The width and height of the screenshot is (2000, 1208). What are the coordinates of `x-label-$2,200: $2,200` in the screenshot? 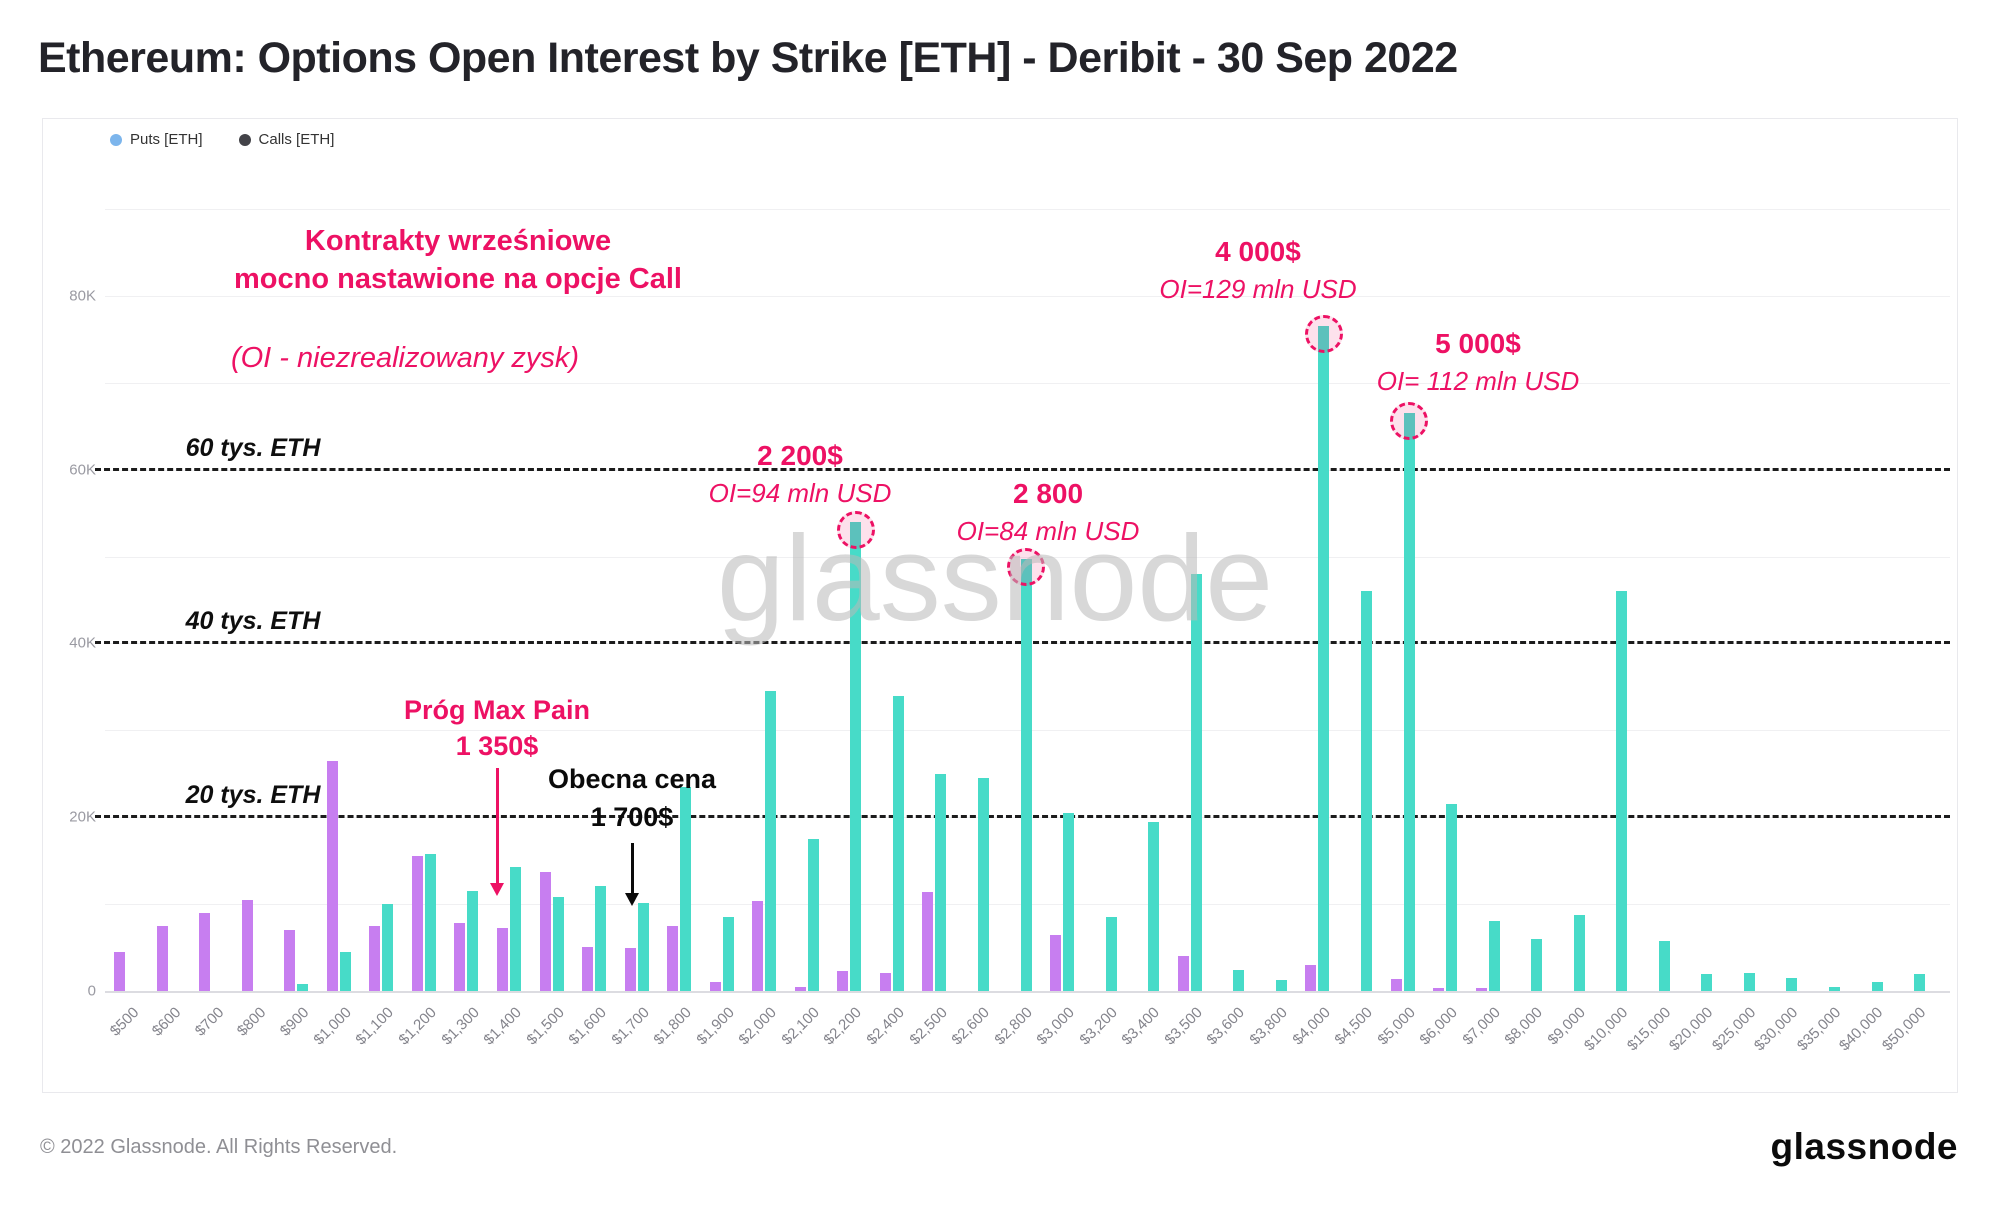 It's located at (843, 1026).